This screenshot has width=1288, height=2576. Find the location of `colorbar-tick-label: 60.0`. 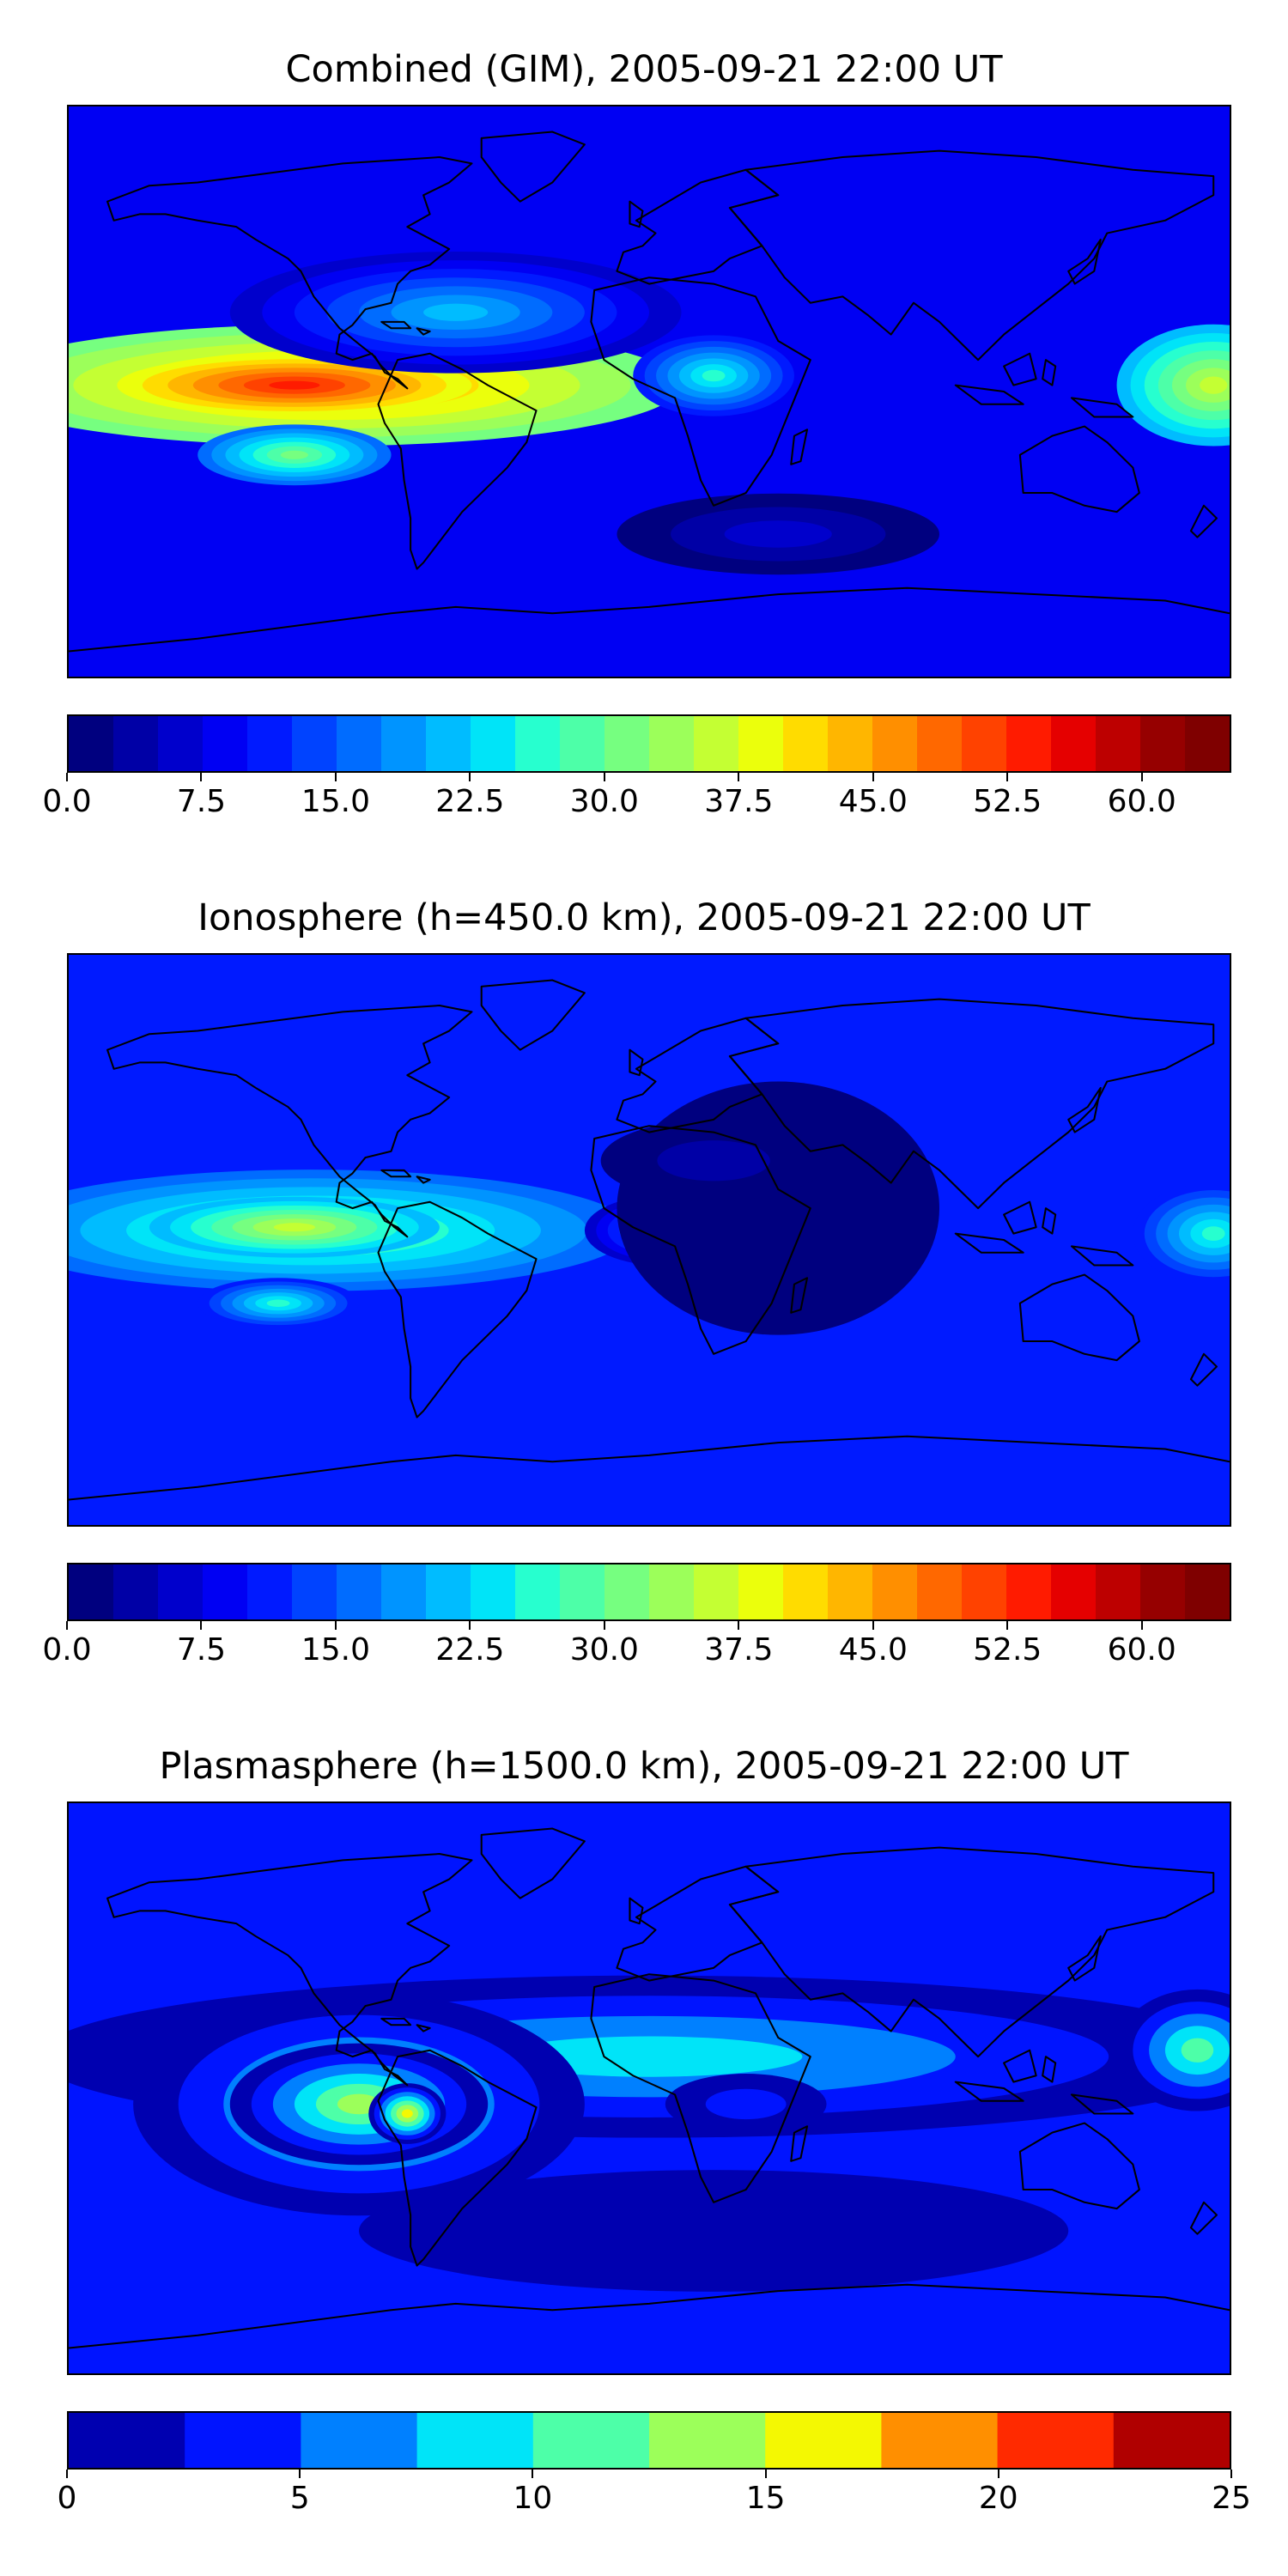

colorbar-tick-label: 60.0 is located at coordinates (1141, 801).